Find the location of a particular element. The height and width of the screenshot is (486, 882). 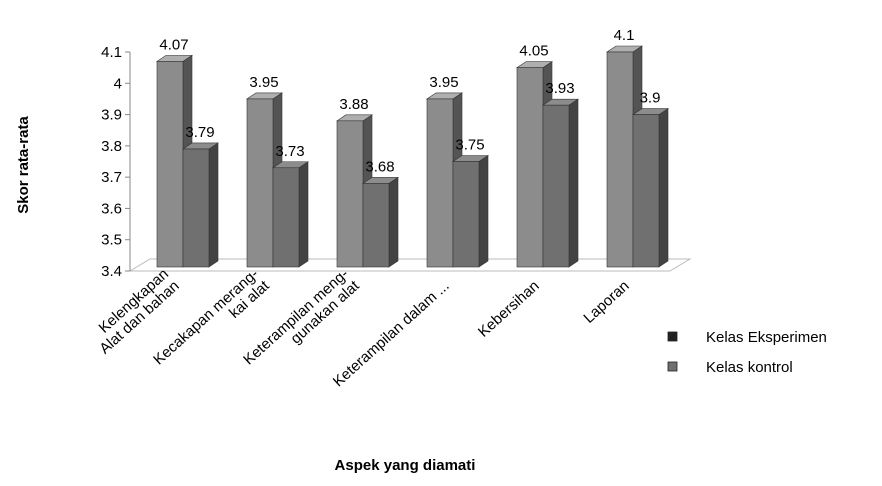

value-label: 4.1 is located at coordinates (624, 35).